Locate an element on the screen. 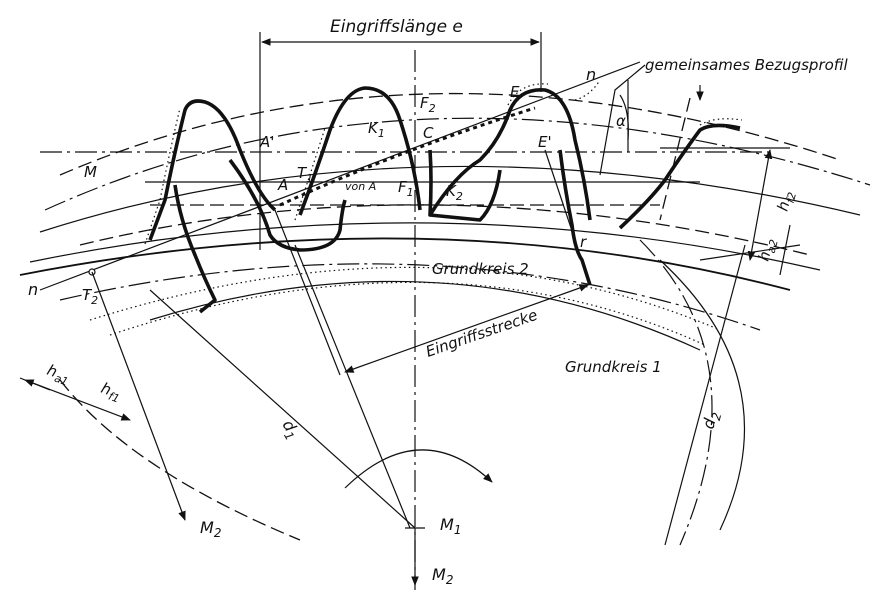  bezugsprofil-label: gemeinsames Bezugsprofil is located at coordinates (746, 65).